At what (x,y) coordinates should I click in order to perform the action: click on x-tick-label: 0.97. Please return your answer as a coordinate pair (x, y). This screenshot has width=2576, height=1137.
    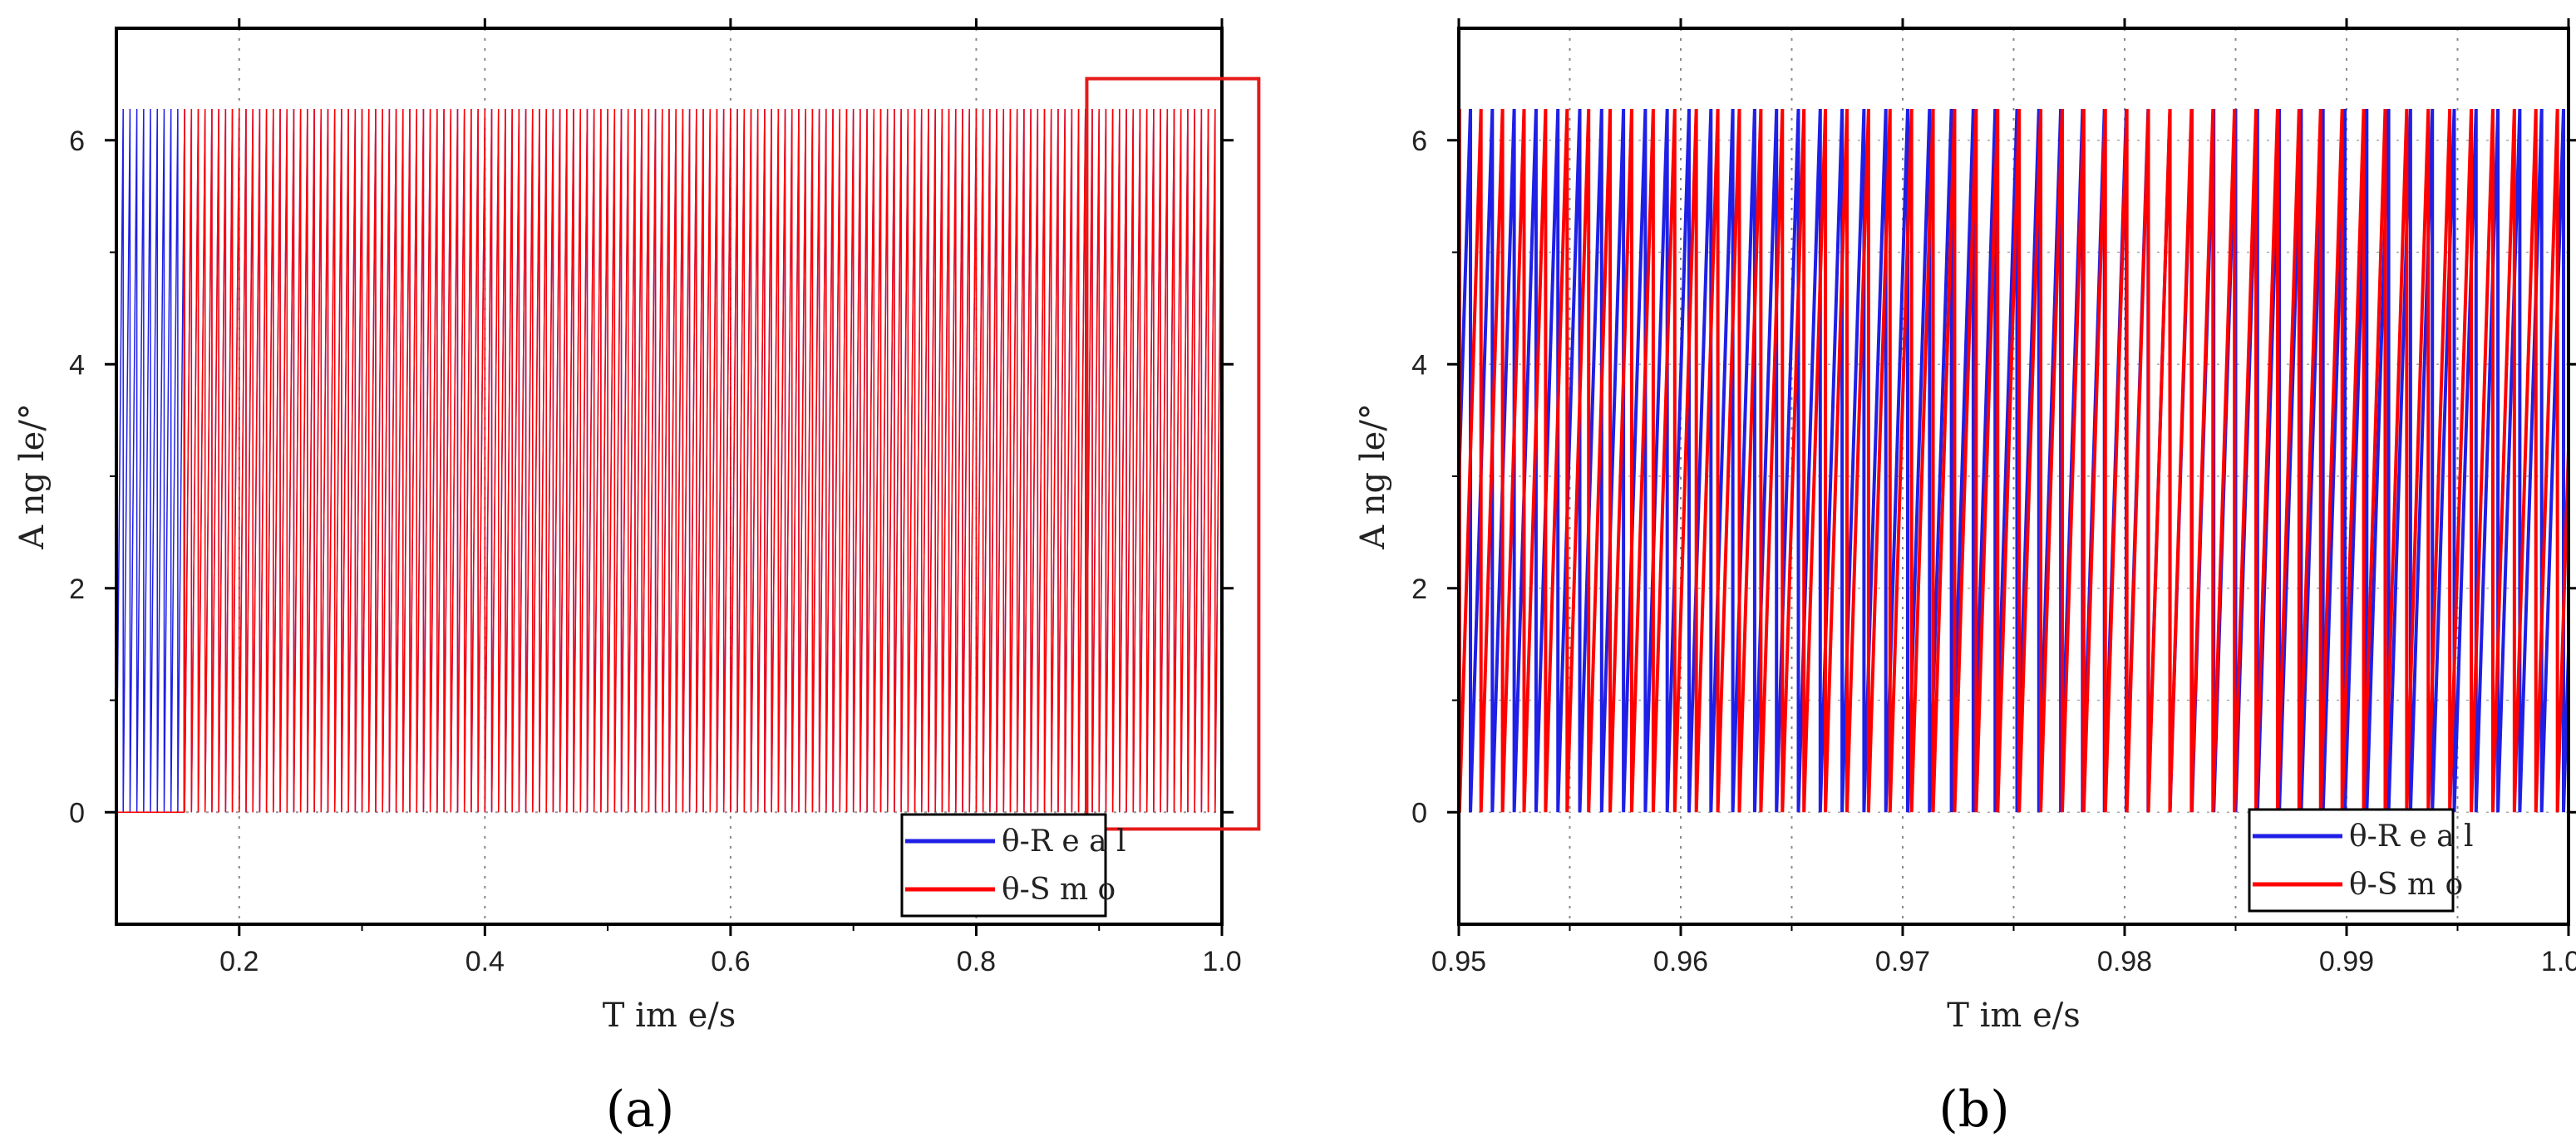
    Looking at the image, I should click on (1902, 961).